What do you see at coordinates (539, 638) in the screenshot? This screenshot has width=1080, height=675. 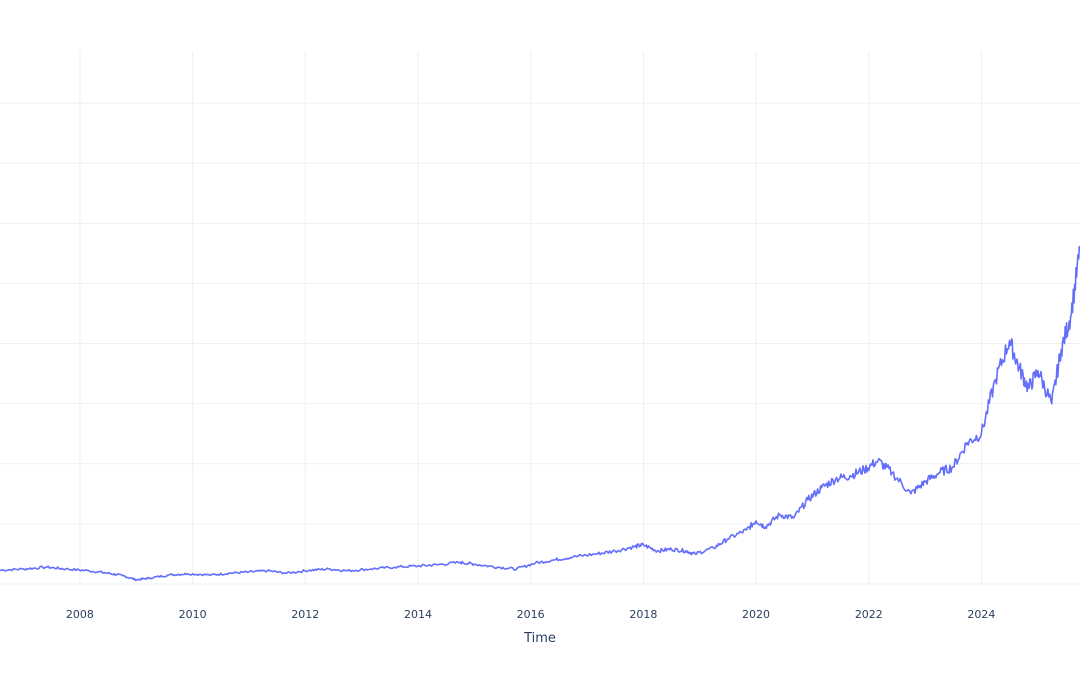 I see `x-axis-title: Time` at bounding box center [539, 638].